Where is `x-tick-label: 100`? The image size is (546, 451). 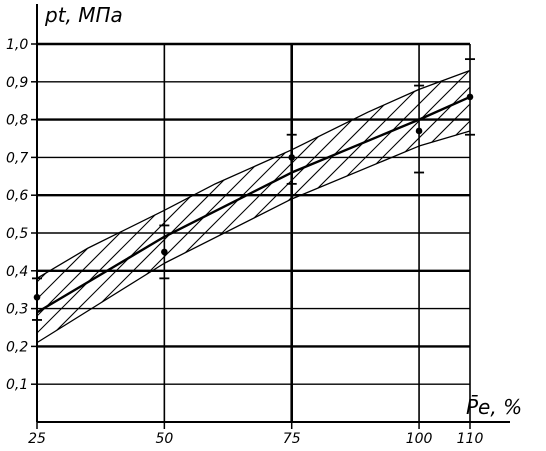 x-tick-label: 100 is located at coordinates (419, 439).